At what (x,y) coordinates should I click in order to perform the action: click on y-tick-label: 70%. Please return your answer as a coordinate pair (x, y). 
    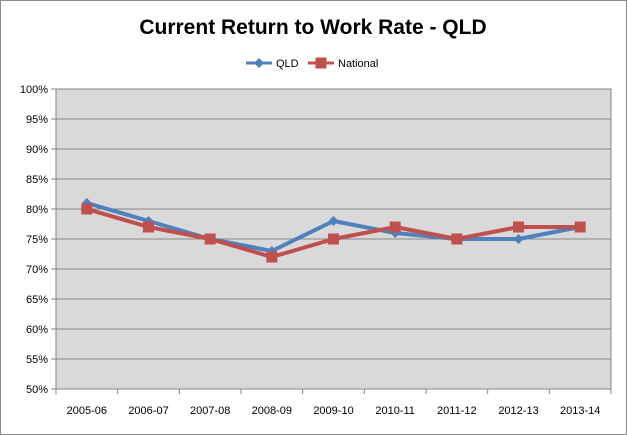
    Looking at the image, I should click on (37, 270).